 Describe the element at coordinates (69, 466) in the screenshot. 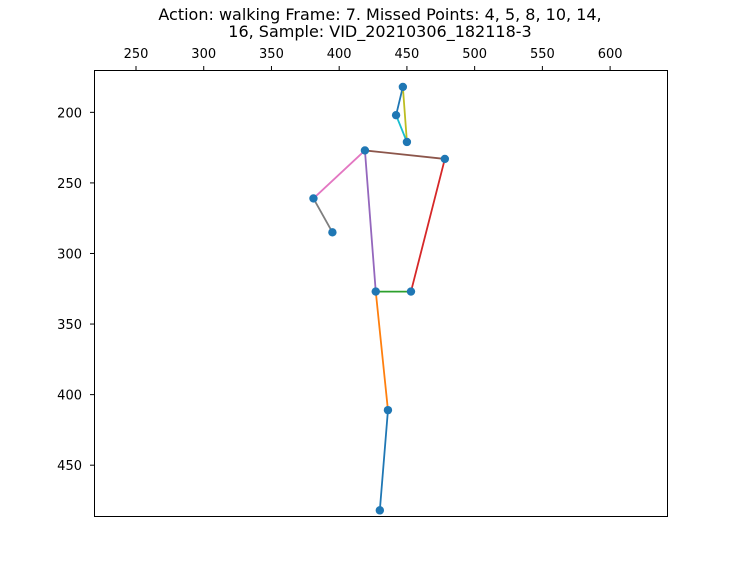

I see `y-tick-label: 450` at that location.